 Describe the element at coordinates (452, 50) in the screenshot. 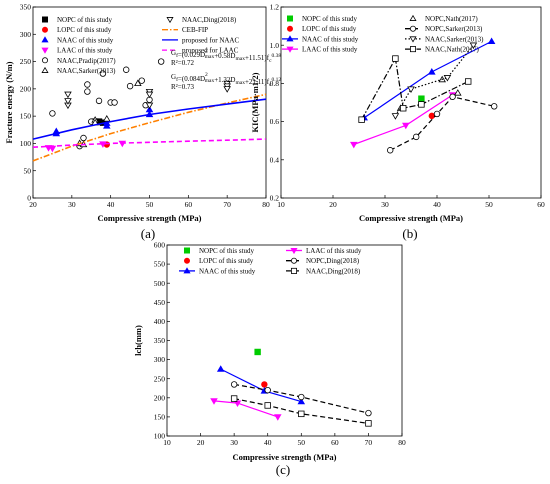

I see `legend-label: NAAC,Nath(2017)` at that location.